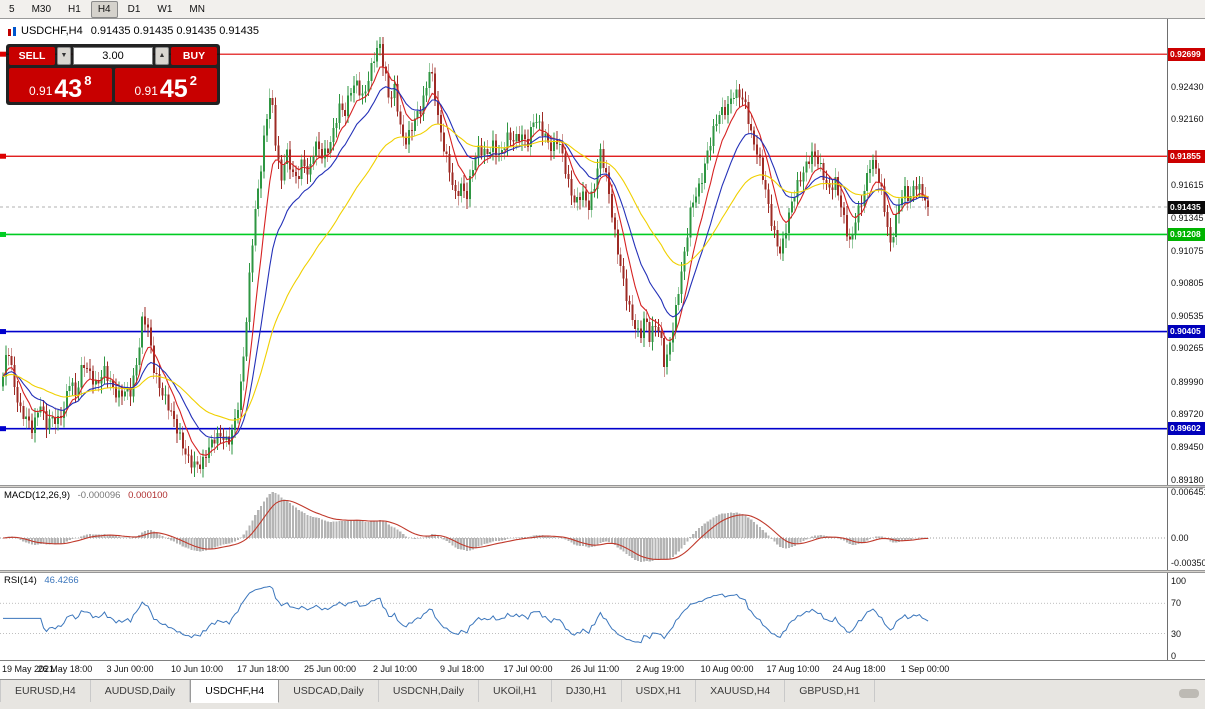  I want to click on bid-price-button: 0.91 43 8, so click(60, 85).